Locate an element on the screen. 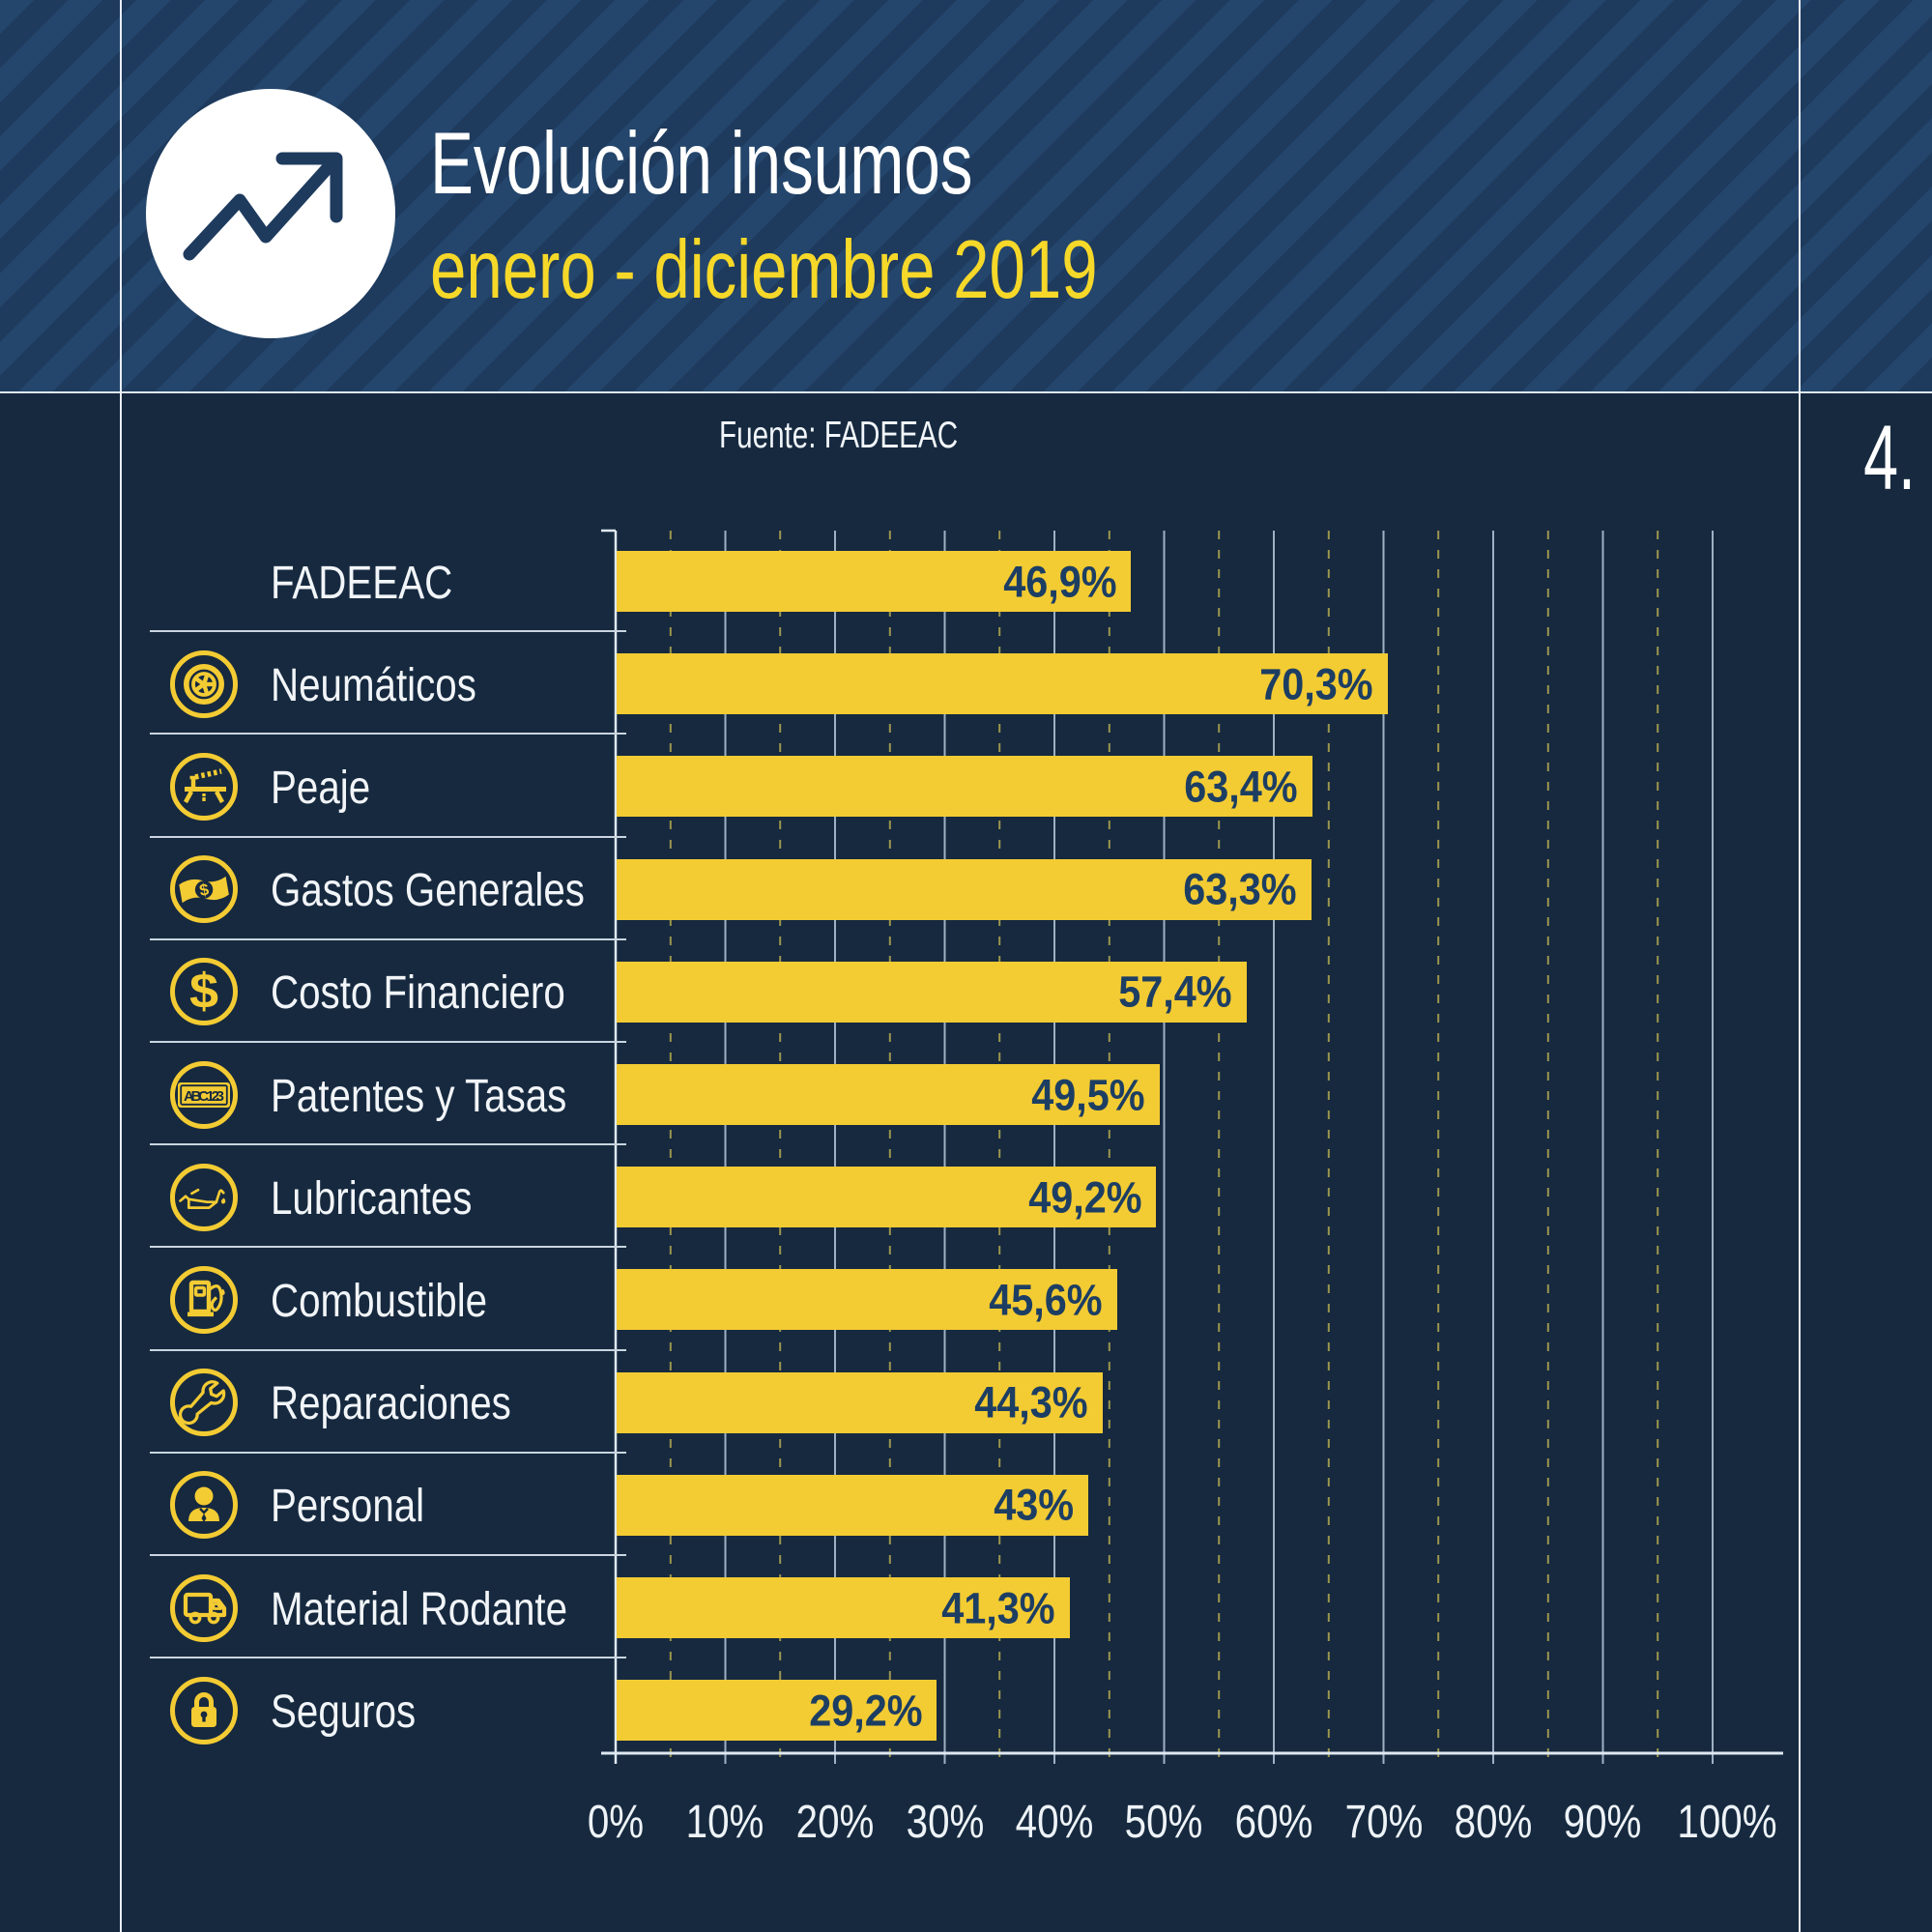 This screenshot has width=1932, height=1932. svg-text: ABC 123 is located at coordinates (204, 1095).